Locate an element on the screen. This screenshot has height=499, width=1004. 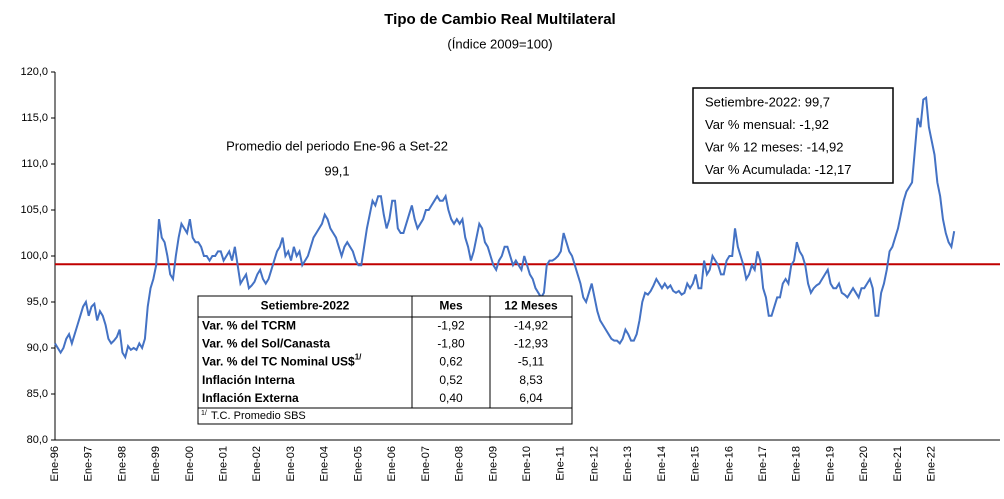
x-tick-label: Ene-15 is located at coordinates (696, 463).